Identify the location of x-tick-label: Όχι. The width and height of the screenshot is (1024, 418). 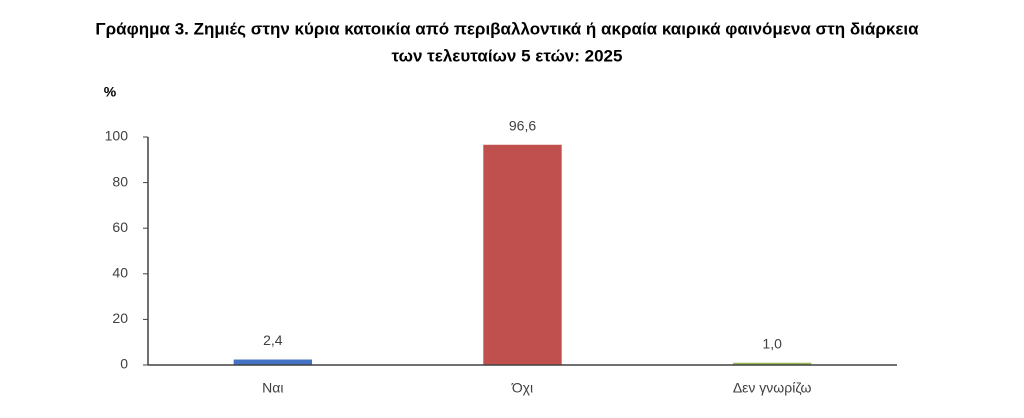
(522, 388).